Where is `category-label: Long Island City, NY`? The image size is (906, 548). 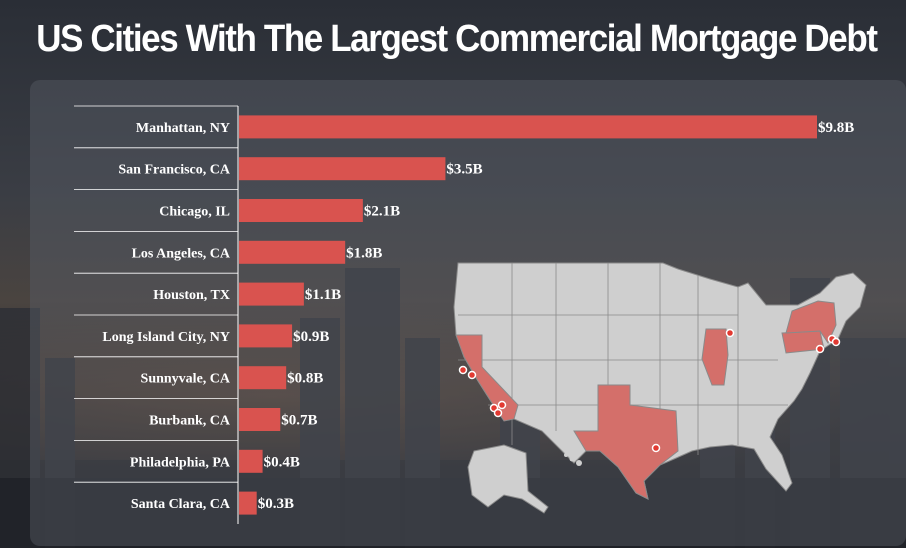
category-label: Long Island City, NY is located at coordinates (166, 337).